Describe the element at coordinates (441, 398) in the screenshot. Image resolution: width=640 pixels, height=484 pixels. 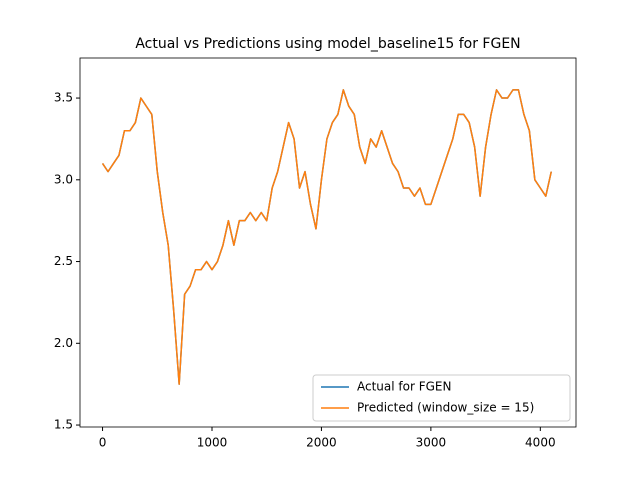
I see `legend-box` at that location.